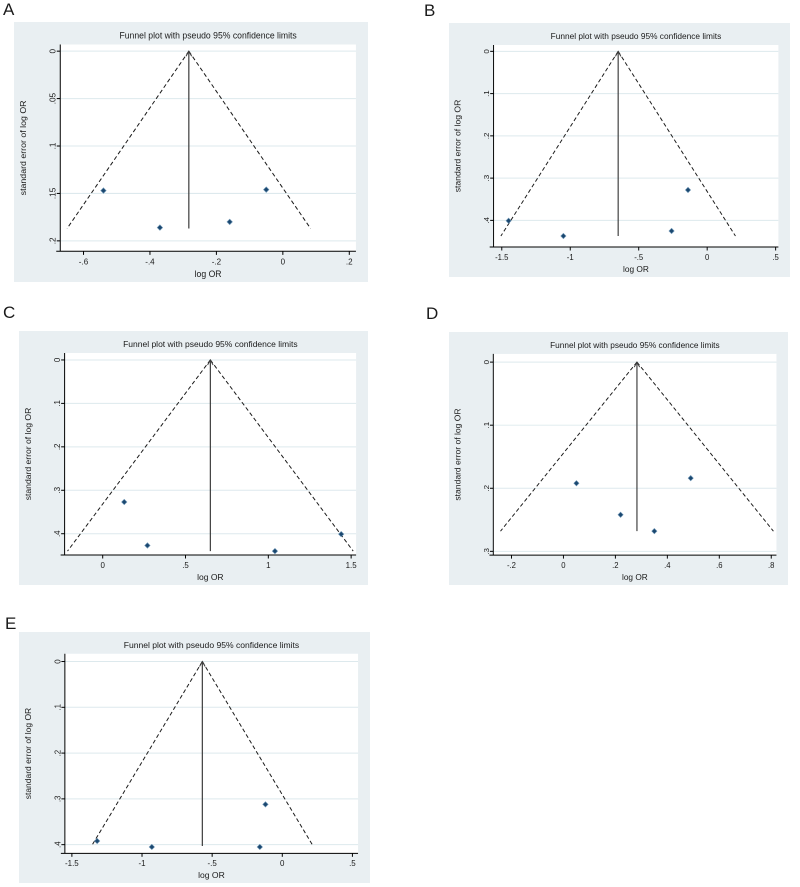  I want to click on panel-label-a: A, so click(9, 9).